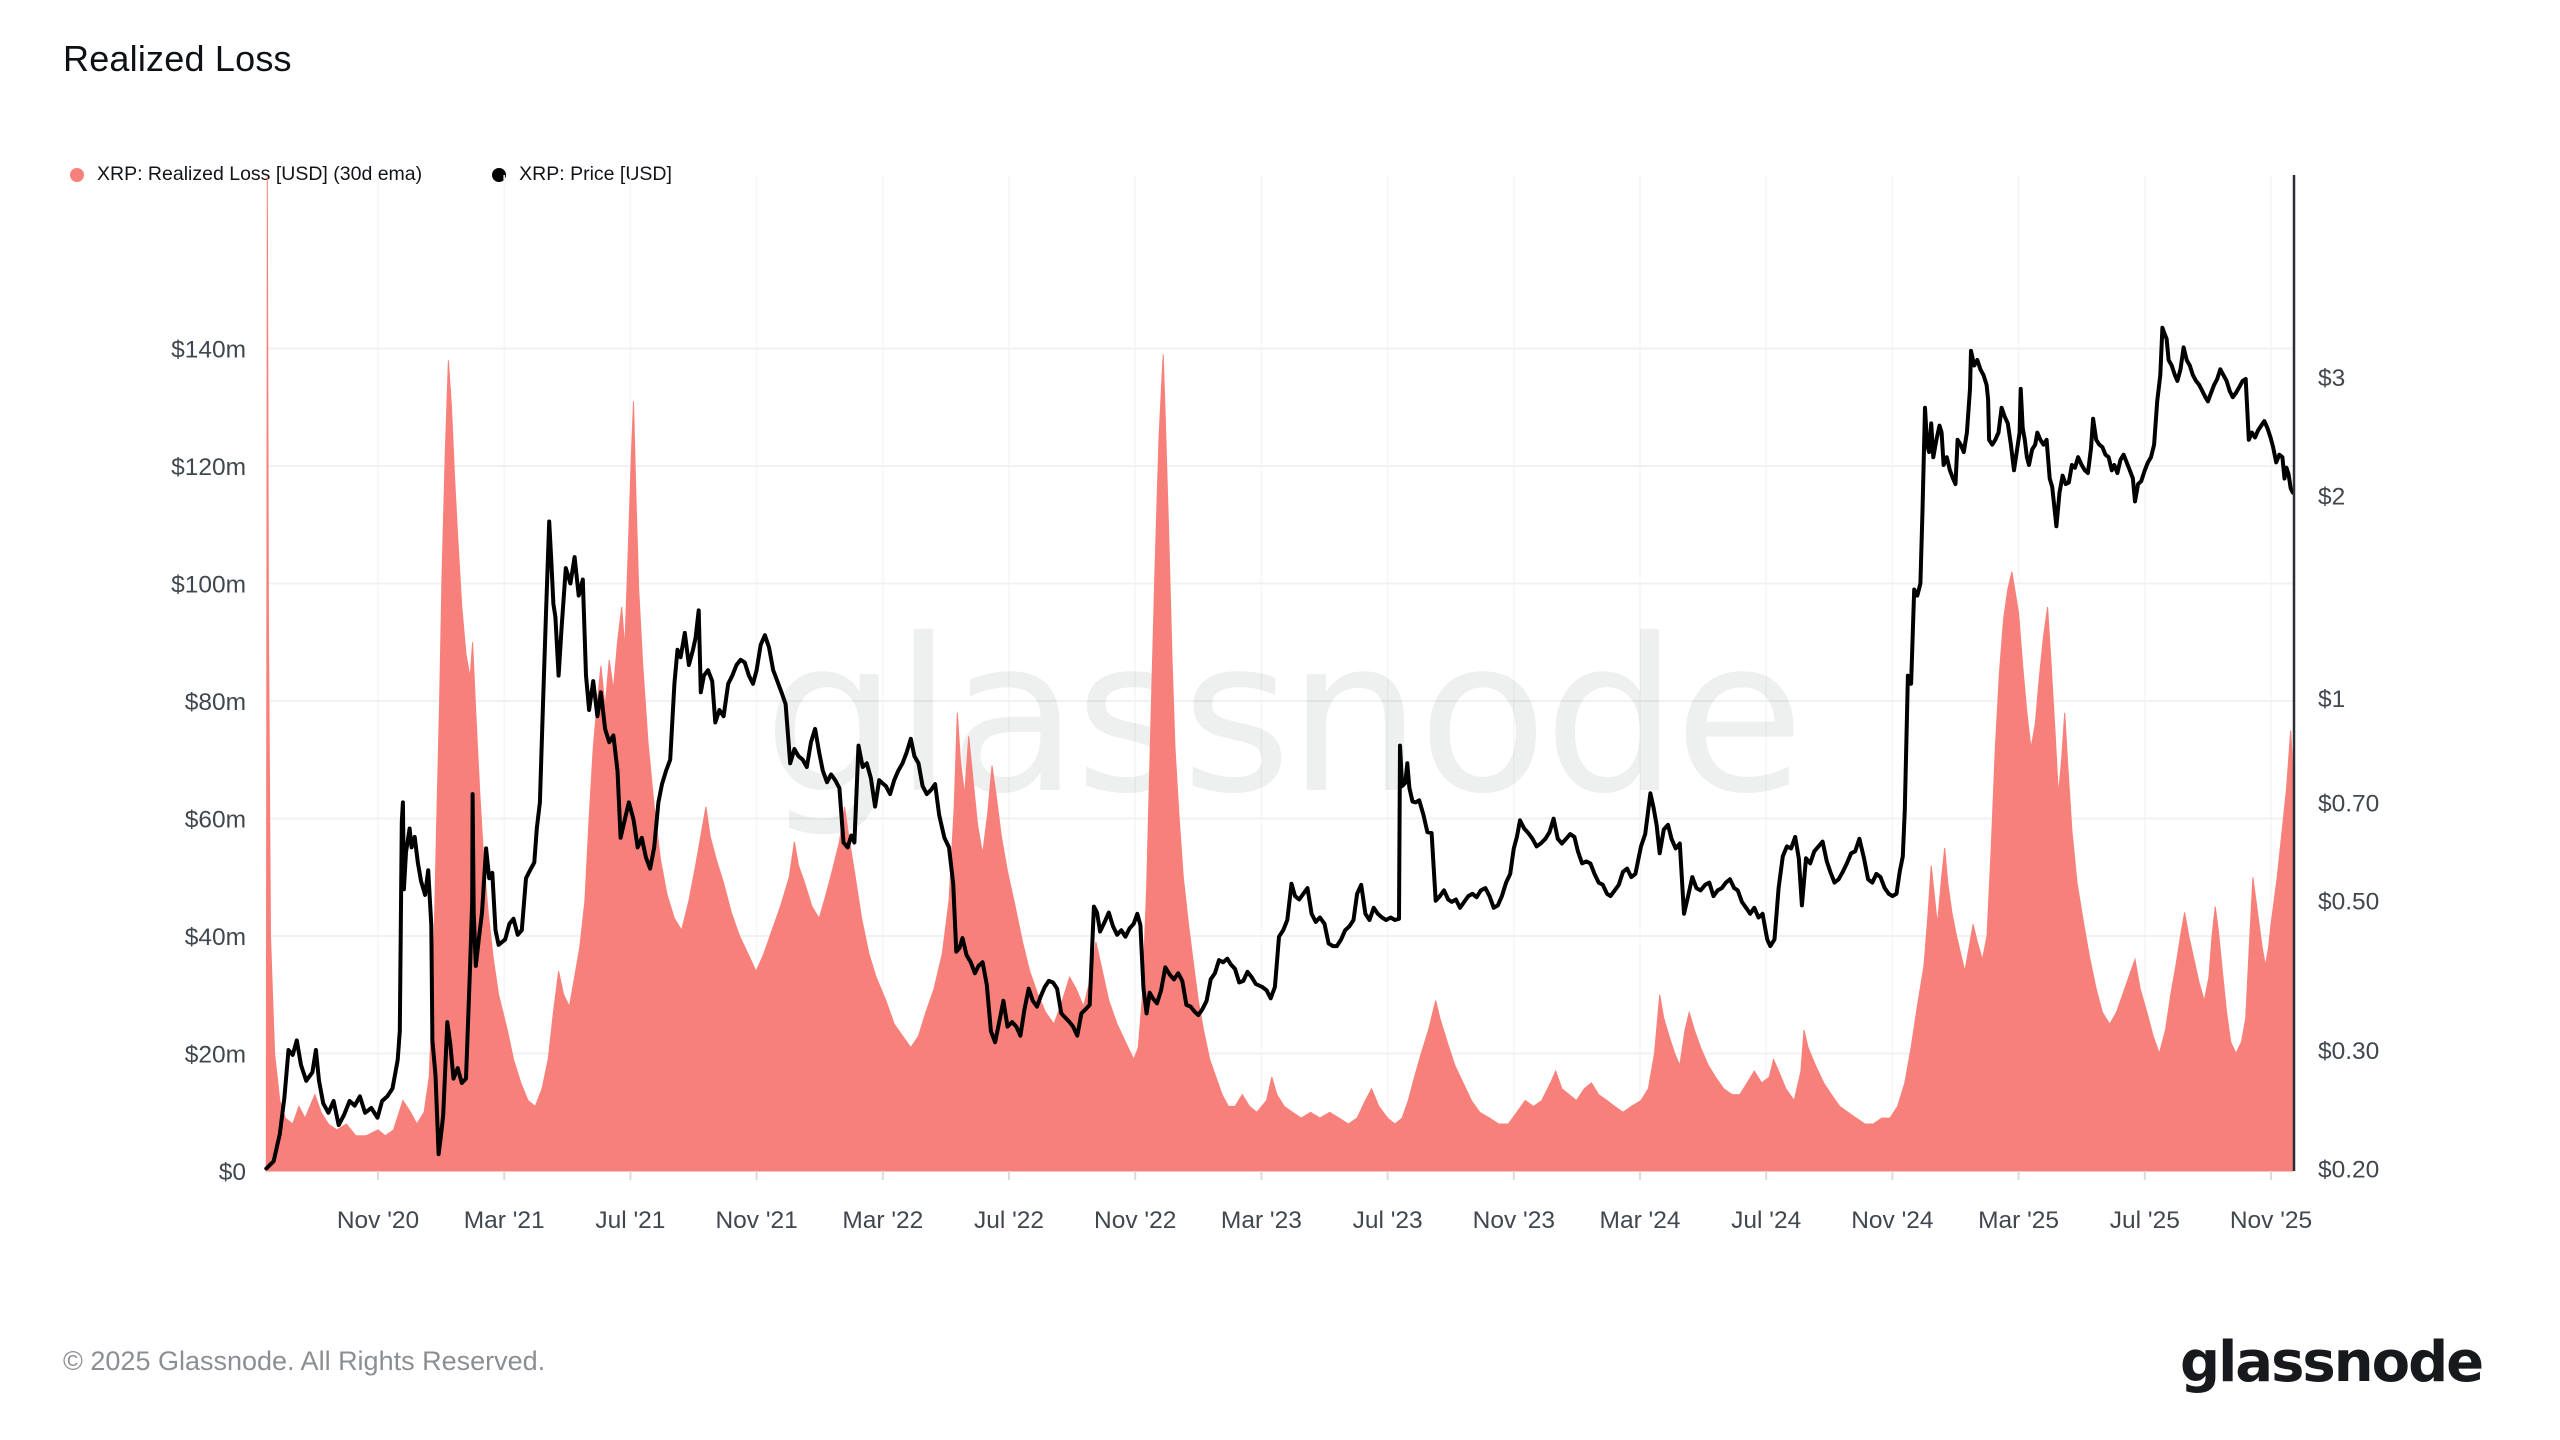 This screenshot has width=2560, height=1440. Describe the element at coordinates (2331, 378) in the screenshot. I see `right-axis-label: $3` at that location.